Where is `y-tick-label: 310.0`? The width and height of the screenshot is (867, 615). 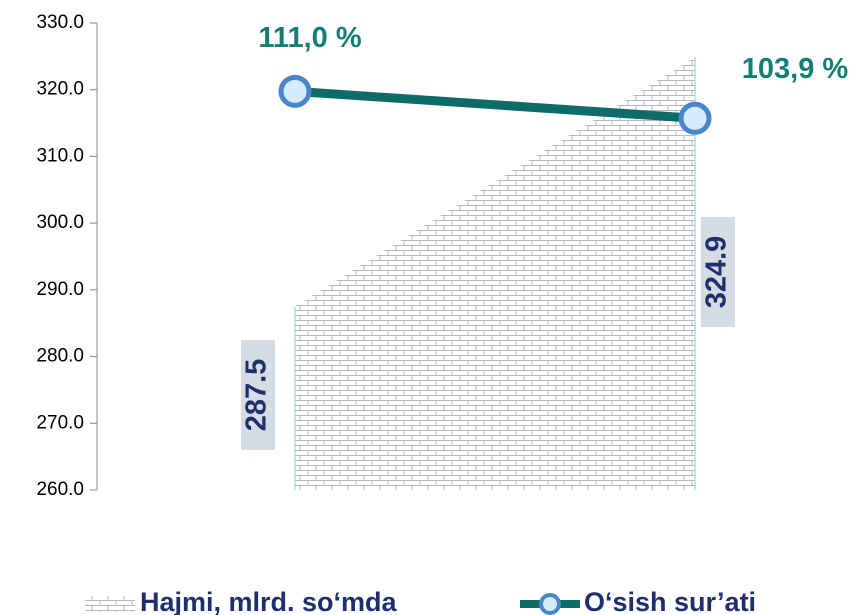 y-tick-label: 310.0 is located at coordinates (60, 155).